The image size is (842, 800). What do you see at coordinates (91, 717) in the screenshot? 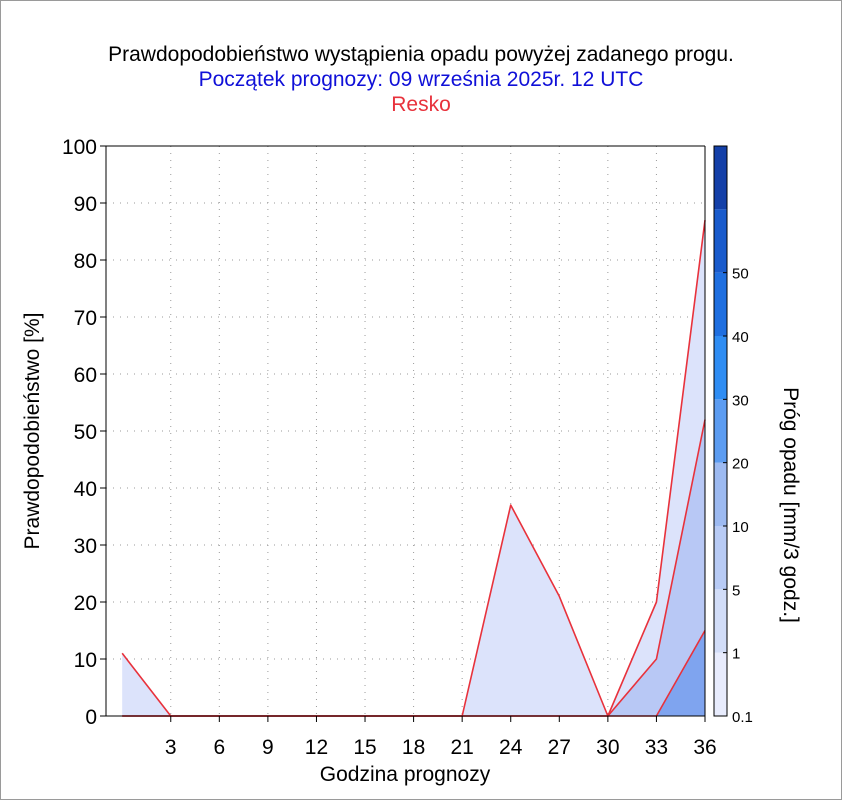
I see `y-tick-label: 0` at bounding box center [91, 717].